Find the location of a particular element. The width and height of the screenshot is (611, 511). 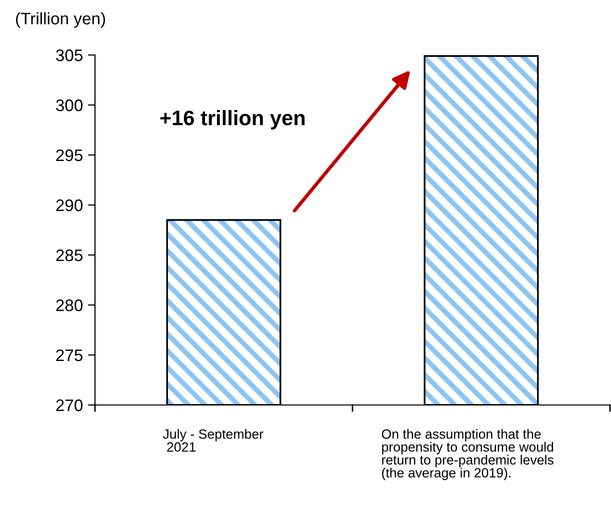

y-tick-label: 275 is located at coordinates (69, 355).